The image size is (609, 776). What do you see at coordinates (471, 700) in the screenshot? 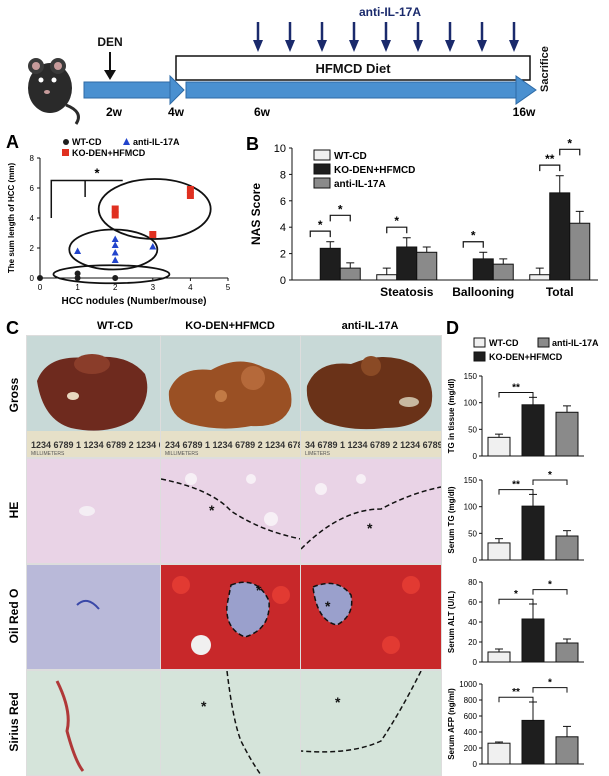
I see `tick-label-chartD4-4: 800` at bounding box center [471, 700].